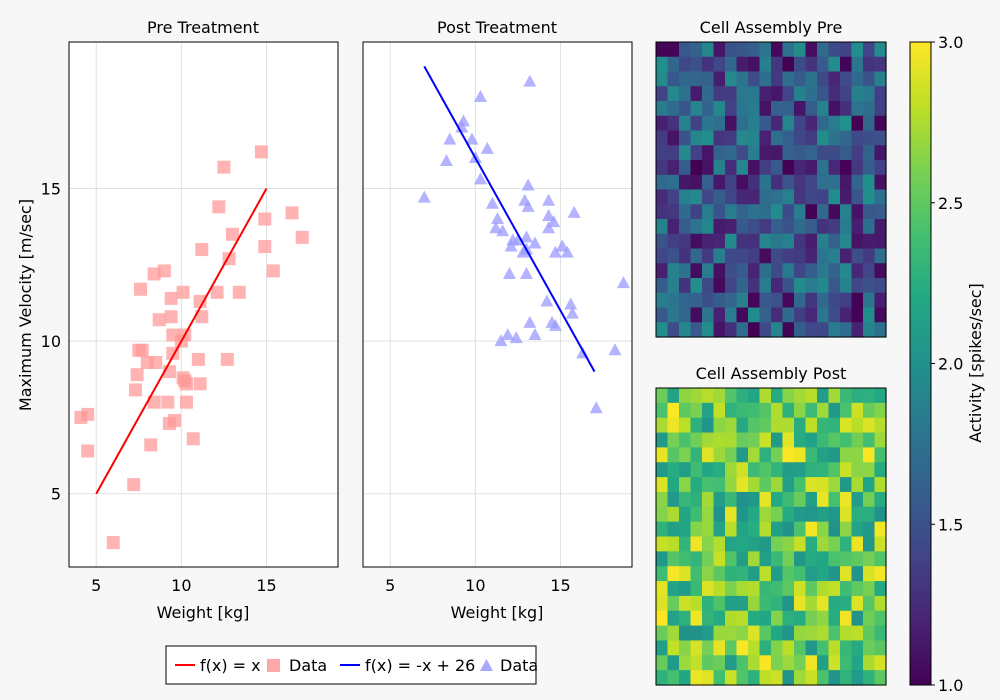  What do you see at coordinates (975, 363) in the screenshot?
I see `colorbar-label: Activity [spikes/sec]` at bounding box center [975, 363].